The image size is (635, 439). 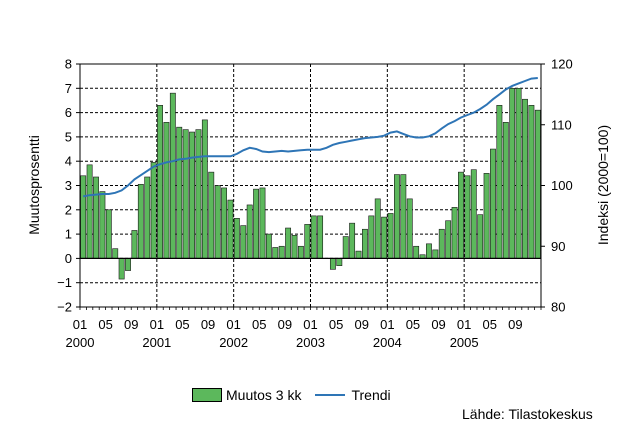 What do you see at coordinates (68, 258) in the screenshot?
I see `left-tick-label: 0` at bounding box center [68, 258].